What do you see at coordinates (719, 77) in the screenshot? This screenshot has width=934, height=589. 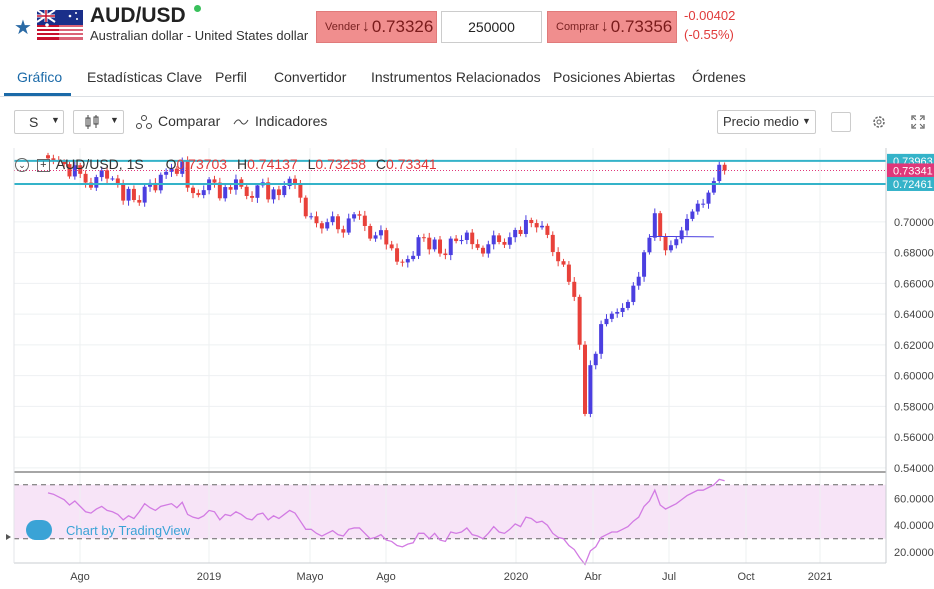 I see `tab-ordenes: Órdenes` at bounding box center [719, 77].